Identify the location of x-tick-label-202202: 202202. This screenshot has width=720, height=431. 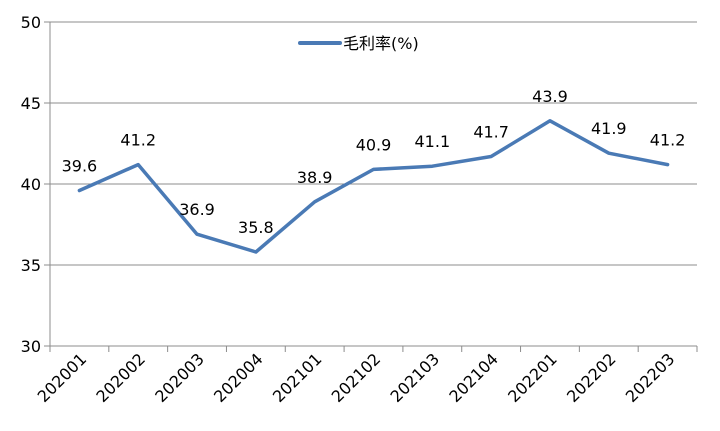
(591, 377).